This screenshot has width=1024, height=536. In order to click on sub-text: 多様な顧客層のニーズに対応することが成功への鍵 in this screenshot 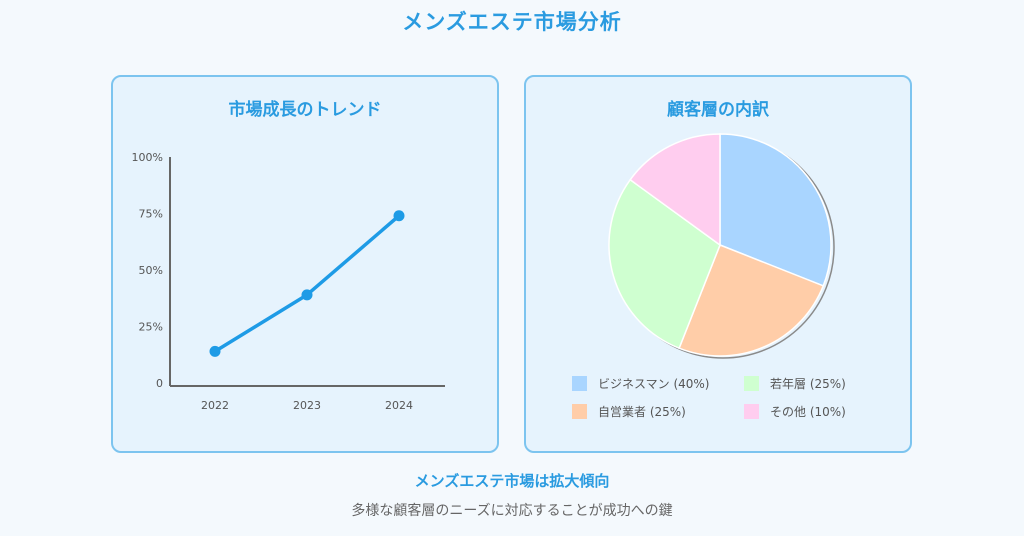, I will do `click(512, 511)`.